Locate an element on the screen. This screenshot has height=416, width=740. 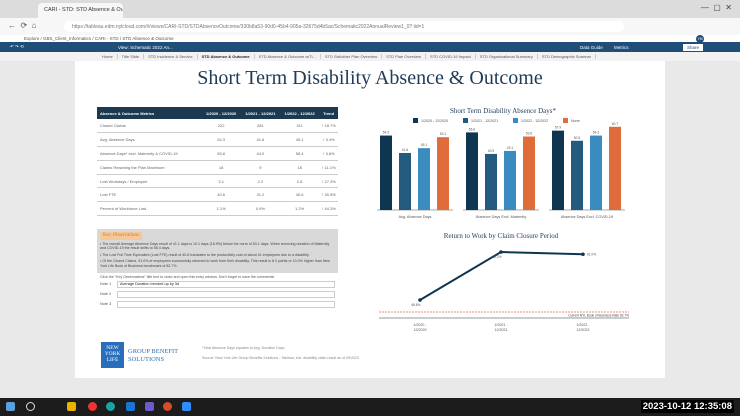
browser-tab: CARI - STD: STD Absence & Outcome is located at coordinates (80, 10).